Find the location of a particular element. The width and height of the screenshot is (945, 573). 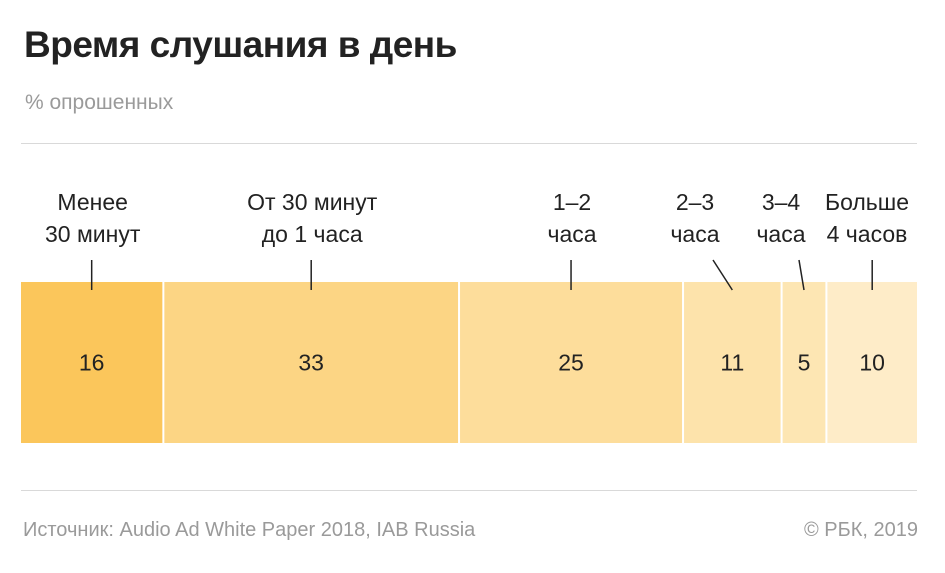

category-label-3-line-1: 1–2 is located at coordinates (572, 202).